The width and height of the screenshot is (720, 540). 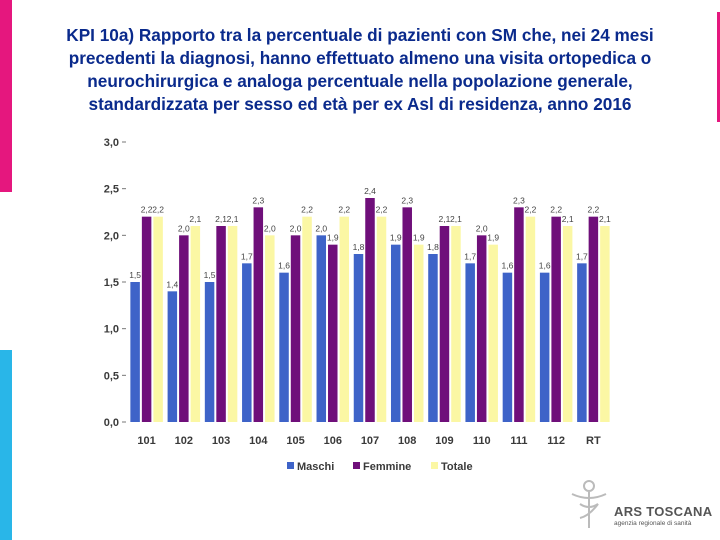 I want to click on bar-maschi-rt, so click(x=582, y=342).